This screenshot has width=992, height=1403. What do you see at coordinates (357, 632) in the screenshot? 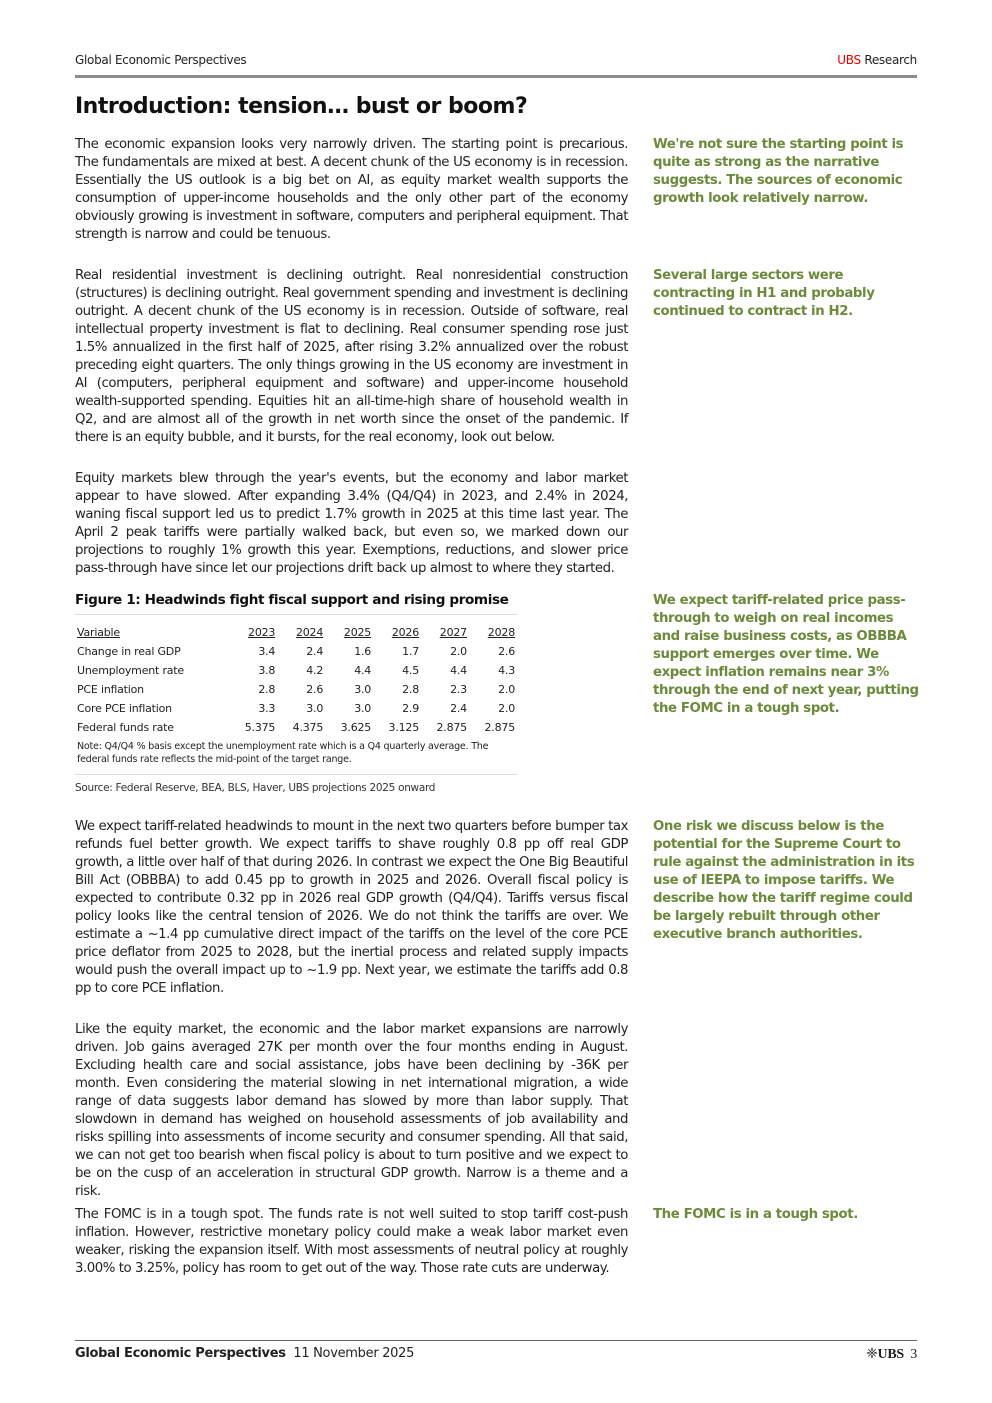
I see `column-header: 2025` at bounding box center [357, 632].